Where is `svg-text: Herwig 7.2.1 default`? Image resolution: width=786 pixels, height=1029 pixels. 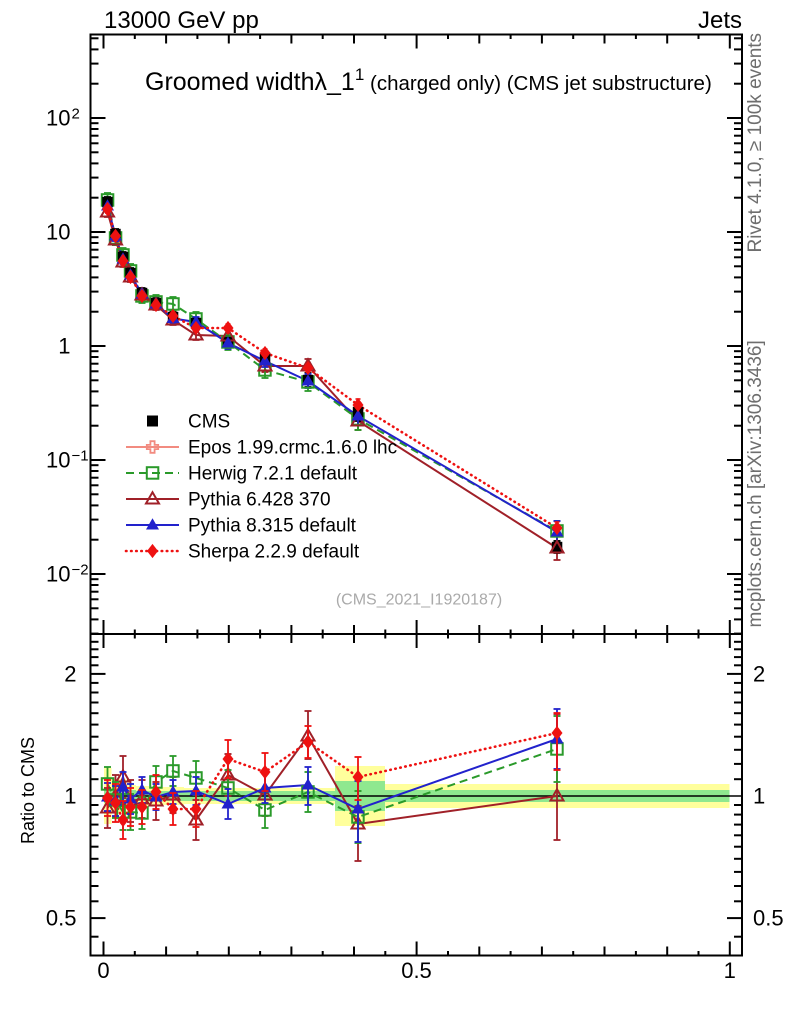
svg-text: Herwig 7.2.1 default is located at coordinates (273, 474).